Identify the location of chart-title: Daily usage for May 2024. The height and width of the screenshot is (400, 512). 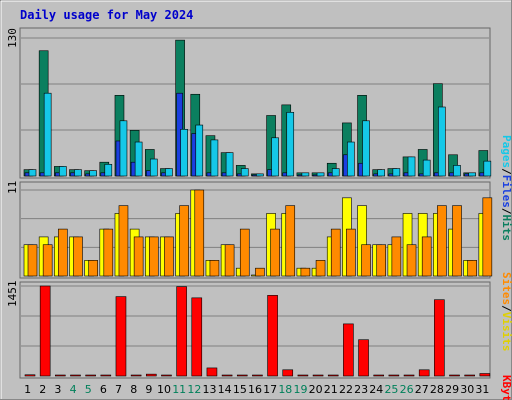
(106, 15).